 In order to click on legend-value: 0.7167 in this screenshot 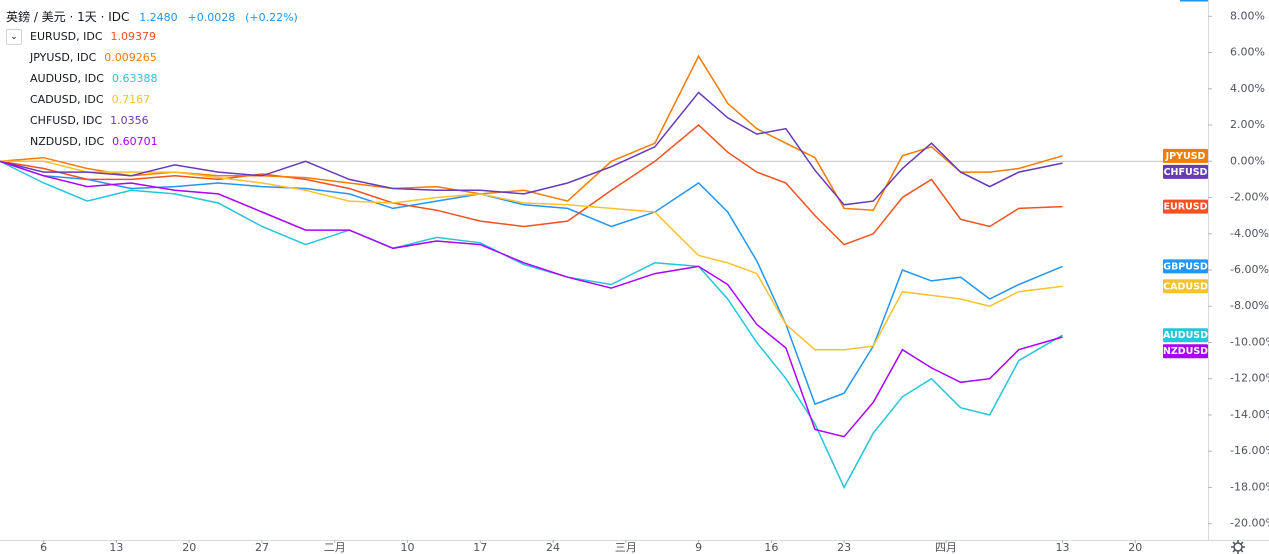, I will do `click(131, 99)`.